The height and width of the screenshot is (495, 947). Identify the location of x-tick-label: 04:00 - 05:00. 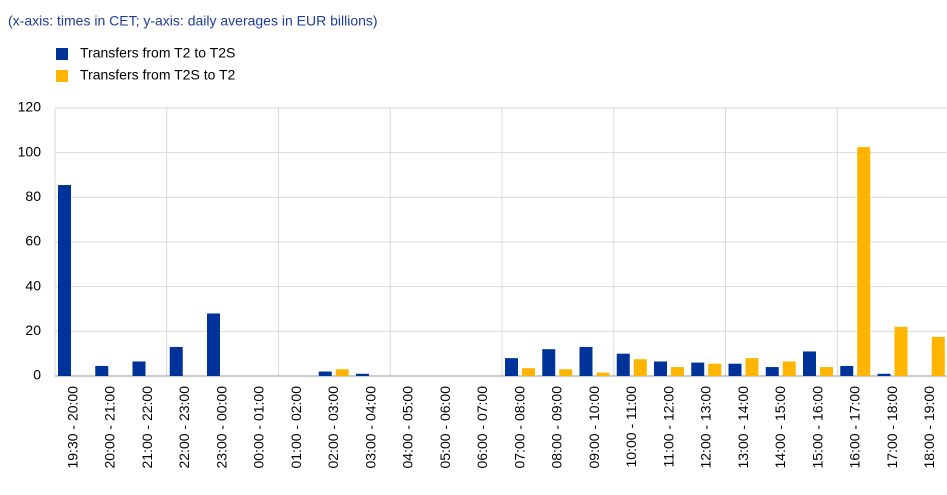
(408, 427).